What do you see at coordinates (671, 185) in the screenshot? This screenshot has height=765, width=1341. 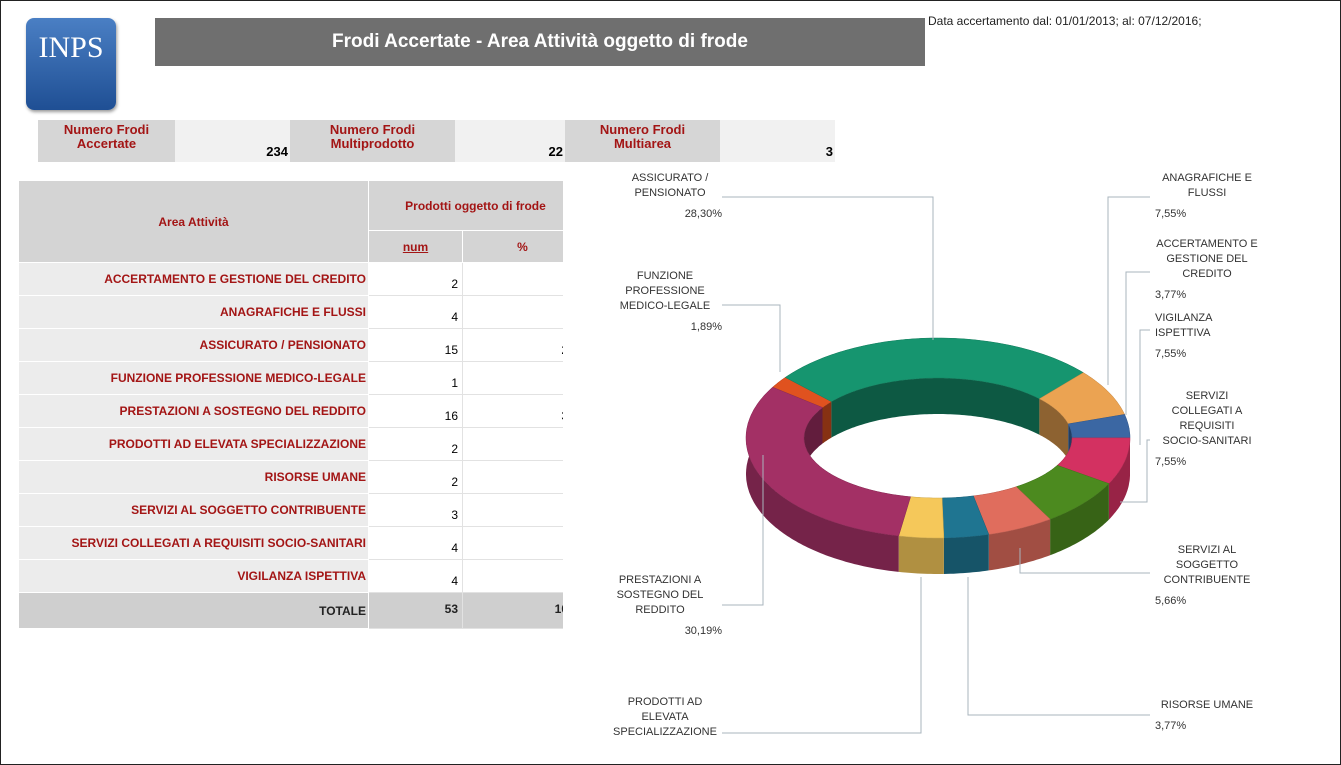 I see `slice-label: ASSICURATO / PENSIONATO` at bounding box center [671, 185].